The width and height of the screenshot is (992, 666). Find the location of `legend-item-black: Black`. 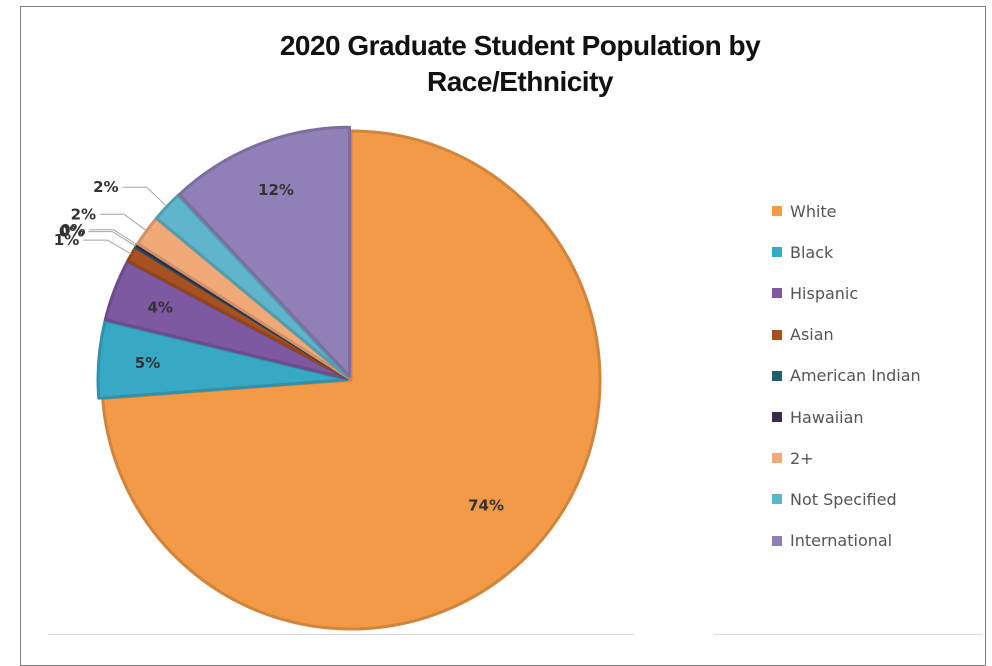

legend-item-black: Black is located at coordinates (802, 252).